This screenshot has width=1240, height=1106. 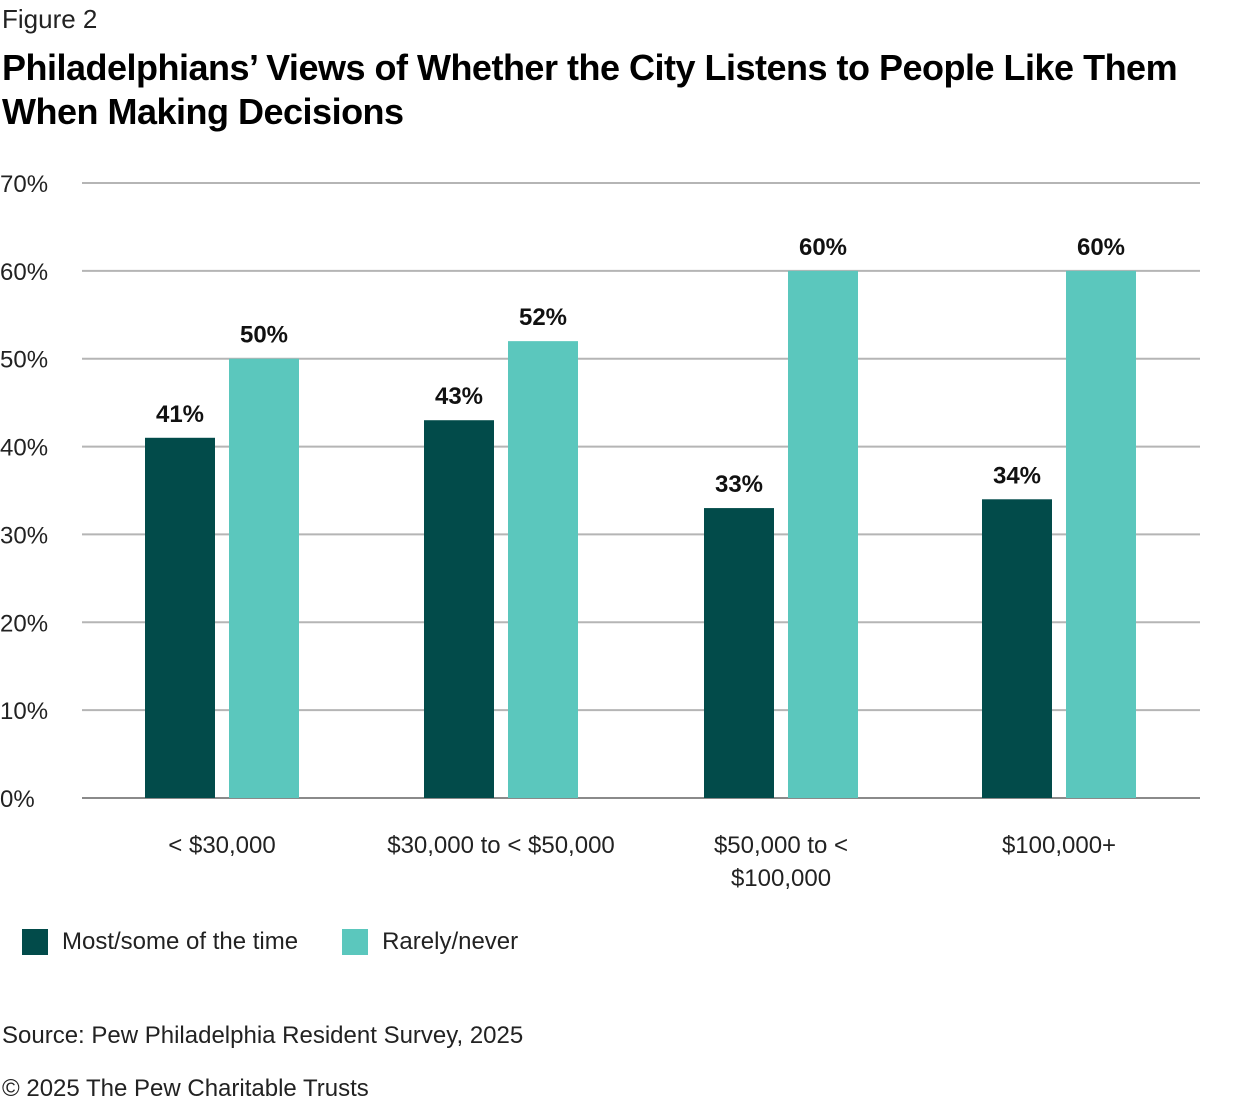 I want to click on x-tick-label: $50,000 to <, so click(x=781, y=845).